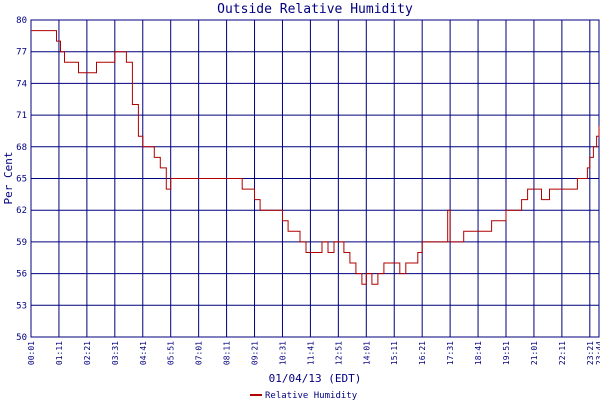 This screenshot has width=600, height=400. What do you see at coordinates (478, 353) in the screenshot?
I see `x-tick-label: 18:41` at bounding box center [478, 353].